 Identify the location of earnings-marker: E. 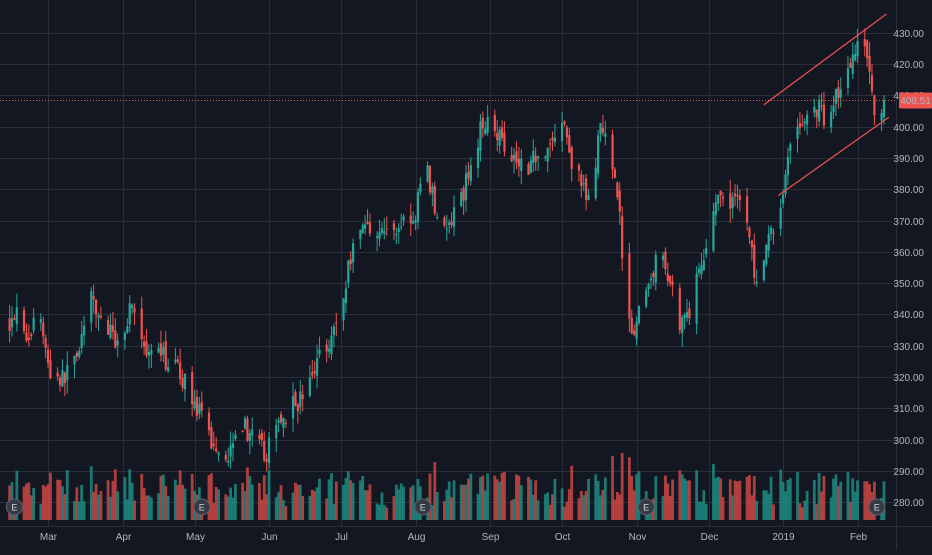
(14, 507).